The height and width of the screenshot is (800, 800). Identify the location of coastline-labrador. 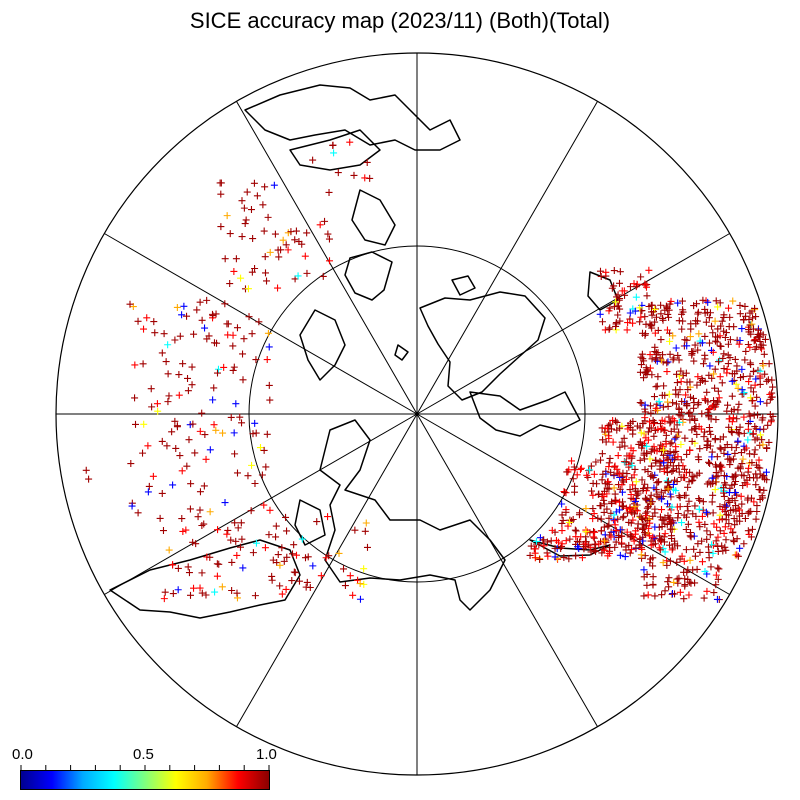
(603, 291).